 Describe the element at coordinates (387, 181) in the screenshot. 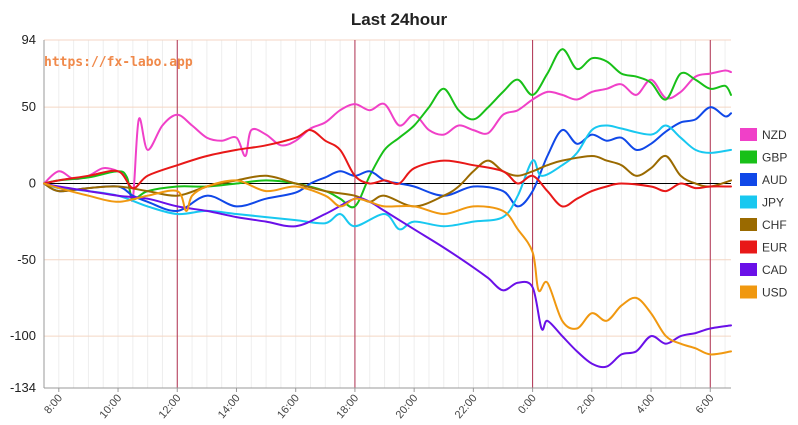

I see `series-line-chf` at that location.